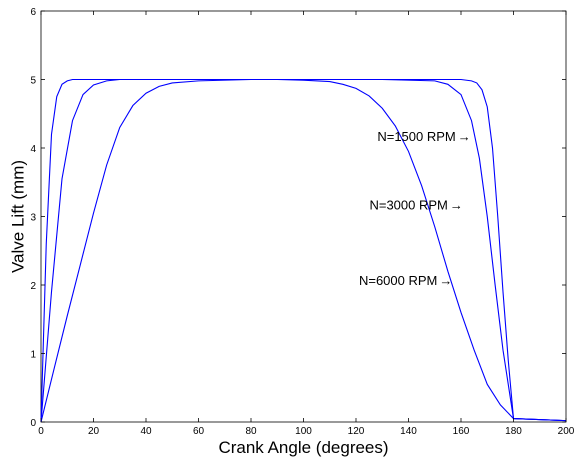  What do you see at coordinates (416, 136) in the screenshot?
I see `annotation-label: N=1500 RPM` at bounding box center [416, 136].